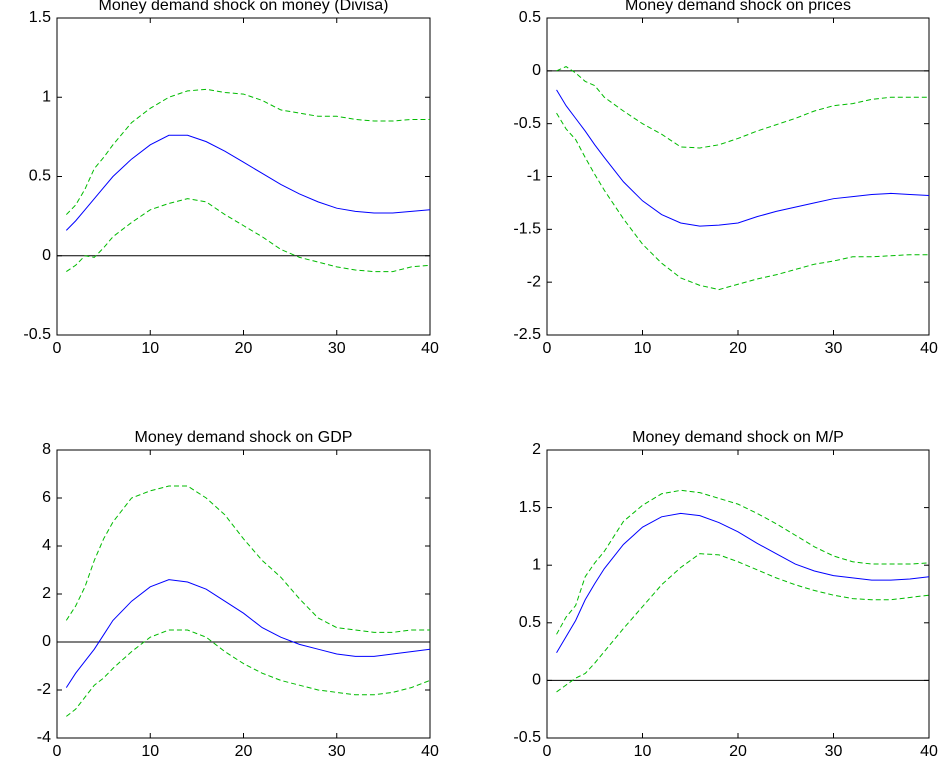 The width and height of the screenshot is (943, 764). Describe the element at coordinates (738, 437) in the screenshot. I see `chart-title: Money demand shock on M/P` at that location.